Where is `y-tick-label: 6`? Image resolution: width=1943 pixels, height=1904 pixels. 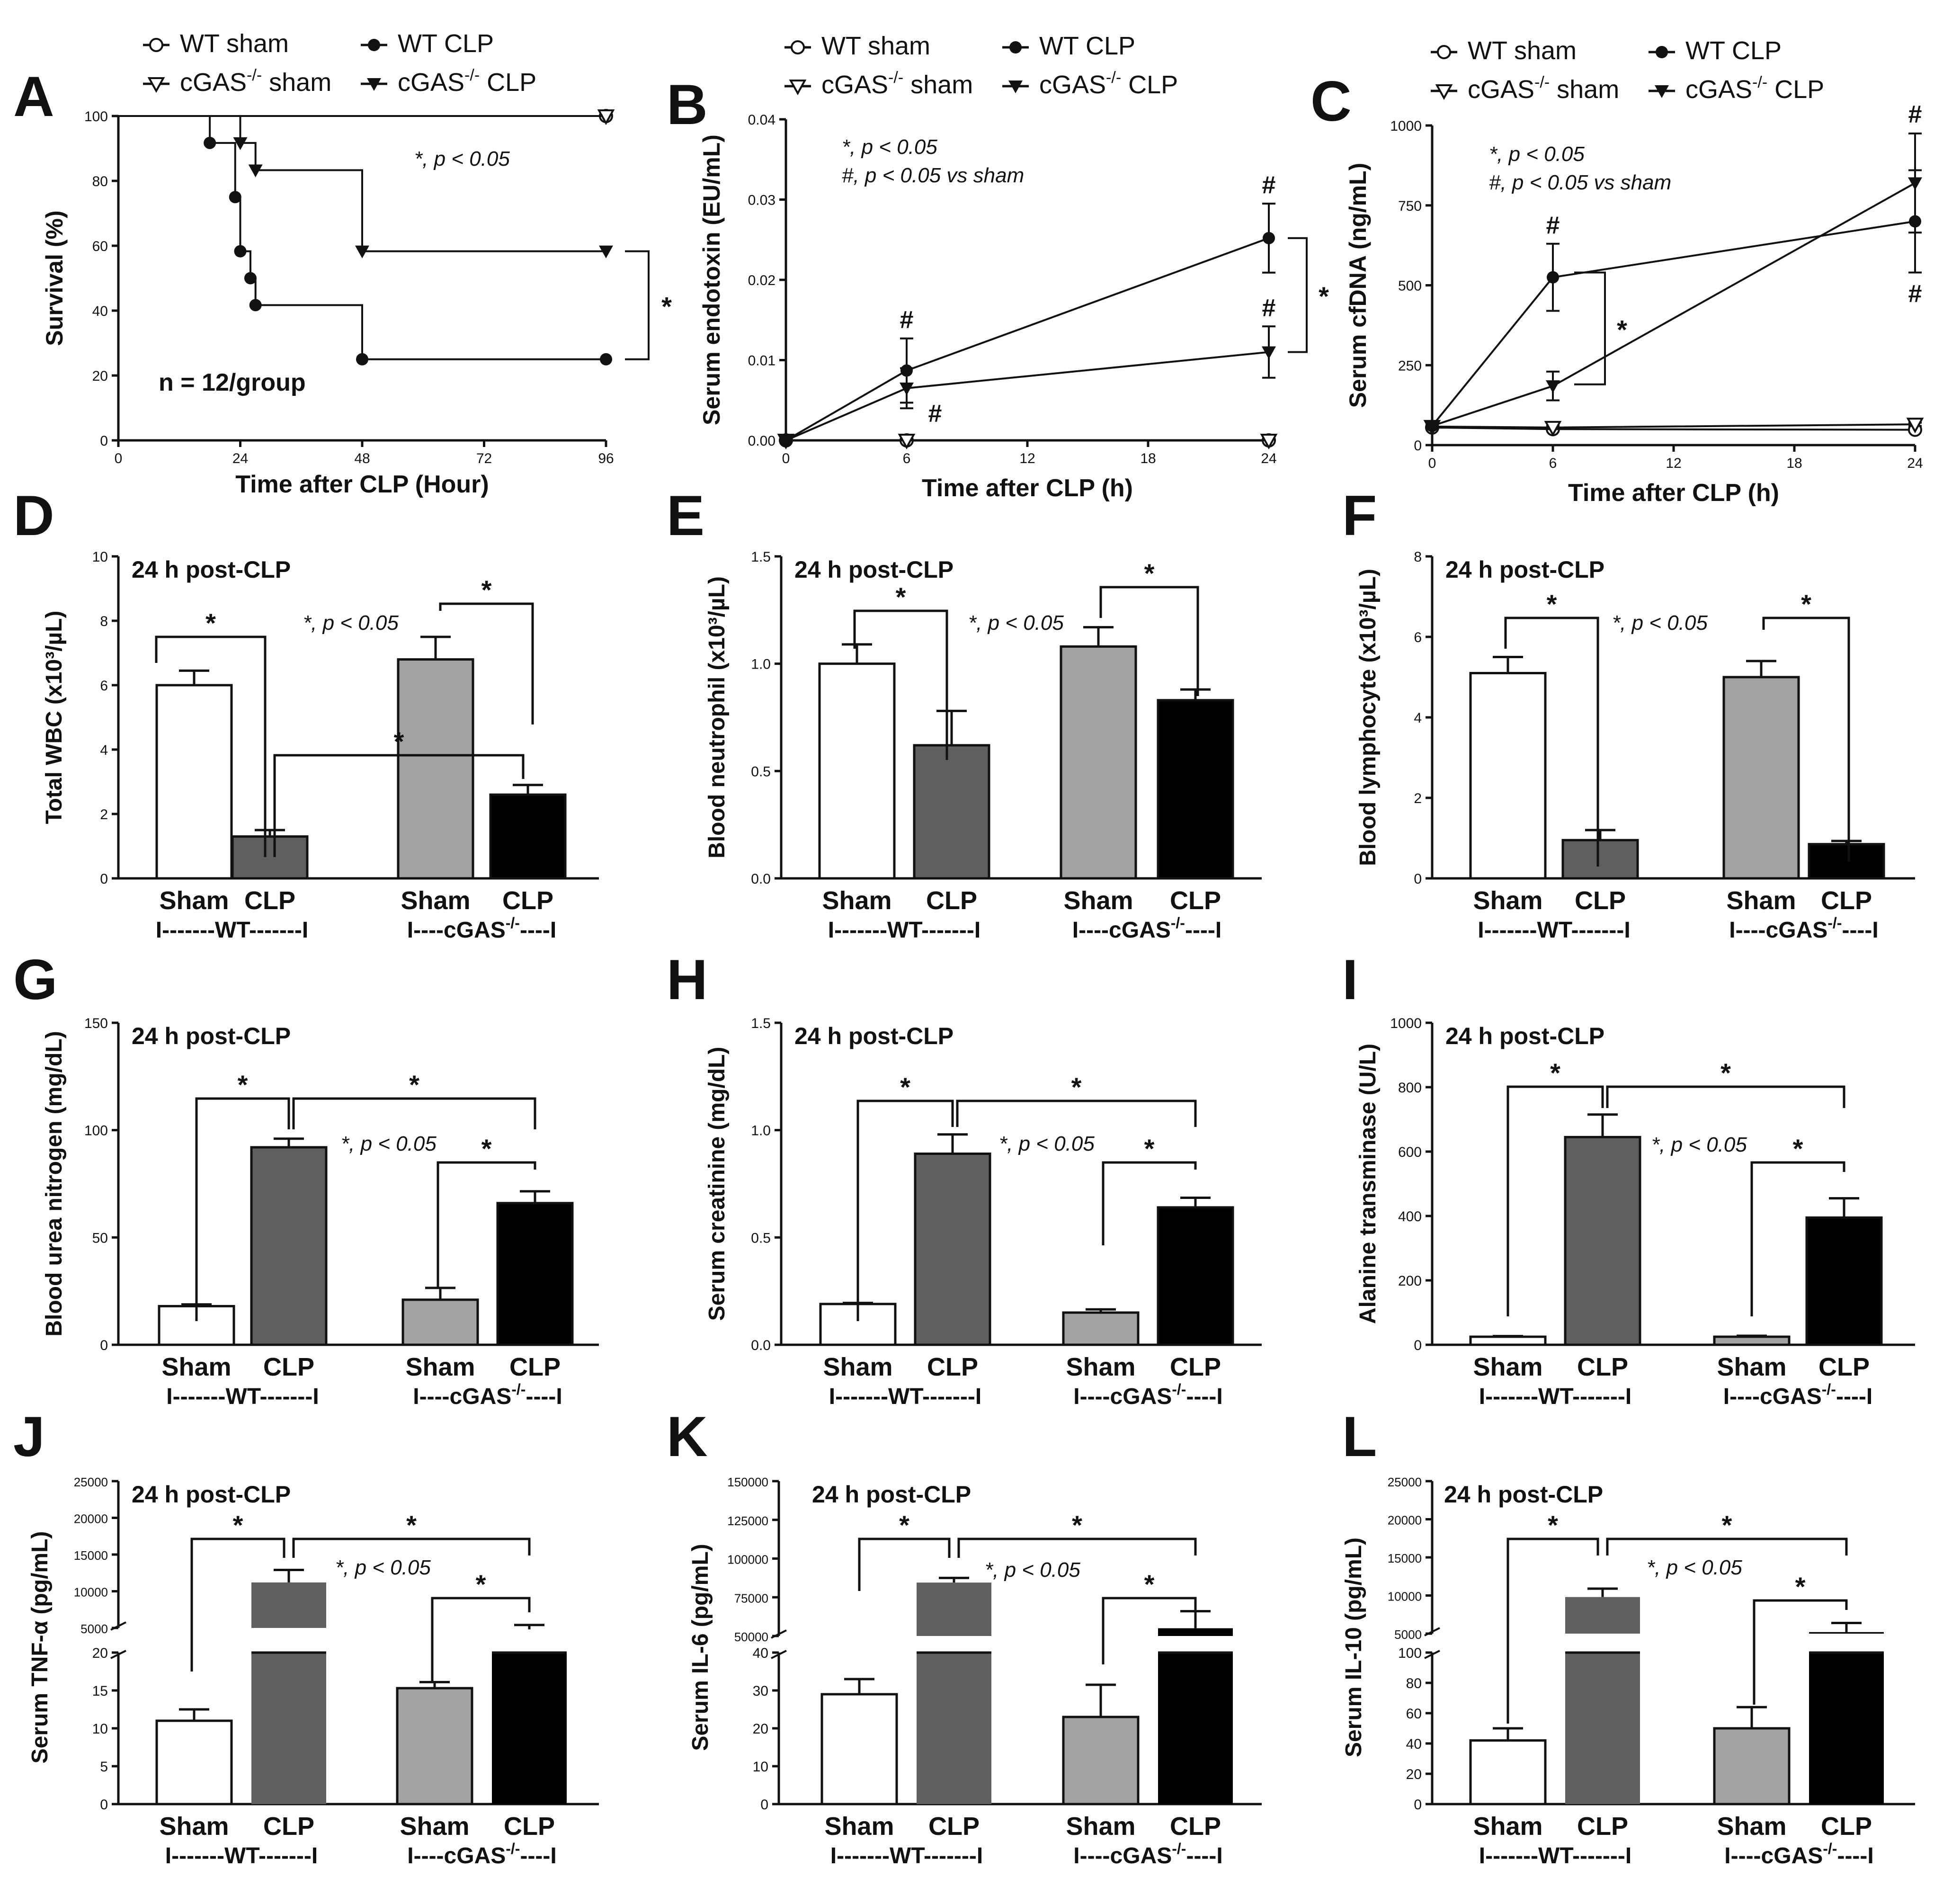
y-tick-label: 6 is located at coordinates (1418, 637).